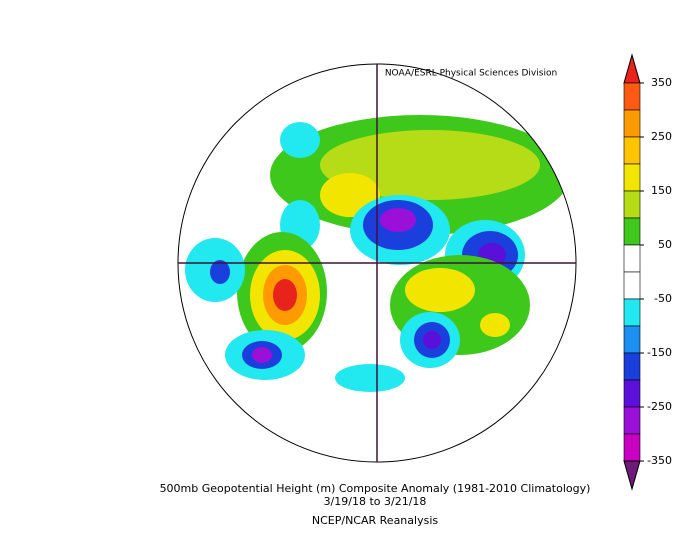 This screenshot has height=546, width=700. What do you see at coordinates (665, 244) in the screenshot?
I see `colorbar-label: 50` at bounding box center [665, 244].